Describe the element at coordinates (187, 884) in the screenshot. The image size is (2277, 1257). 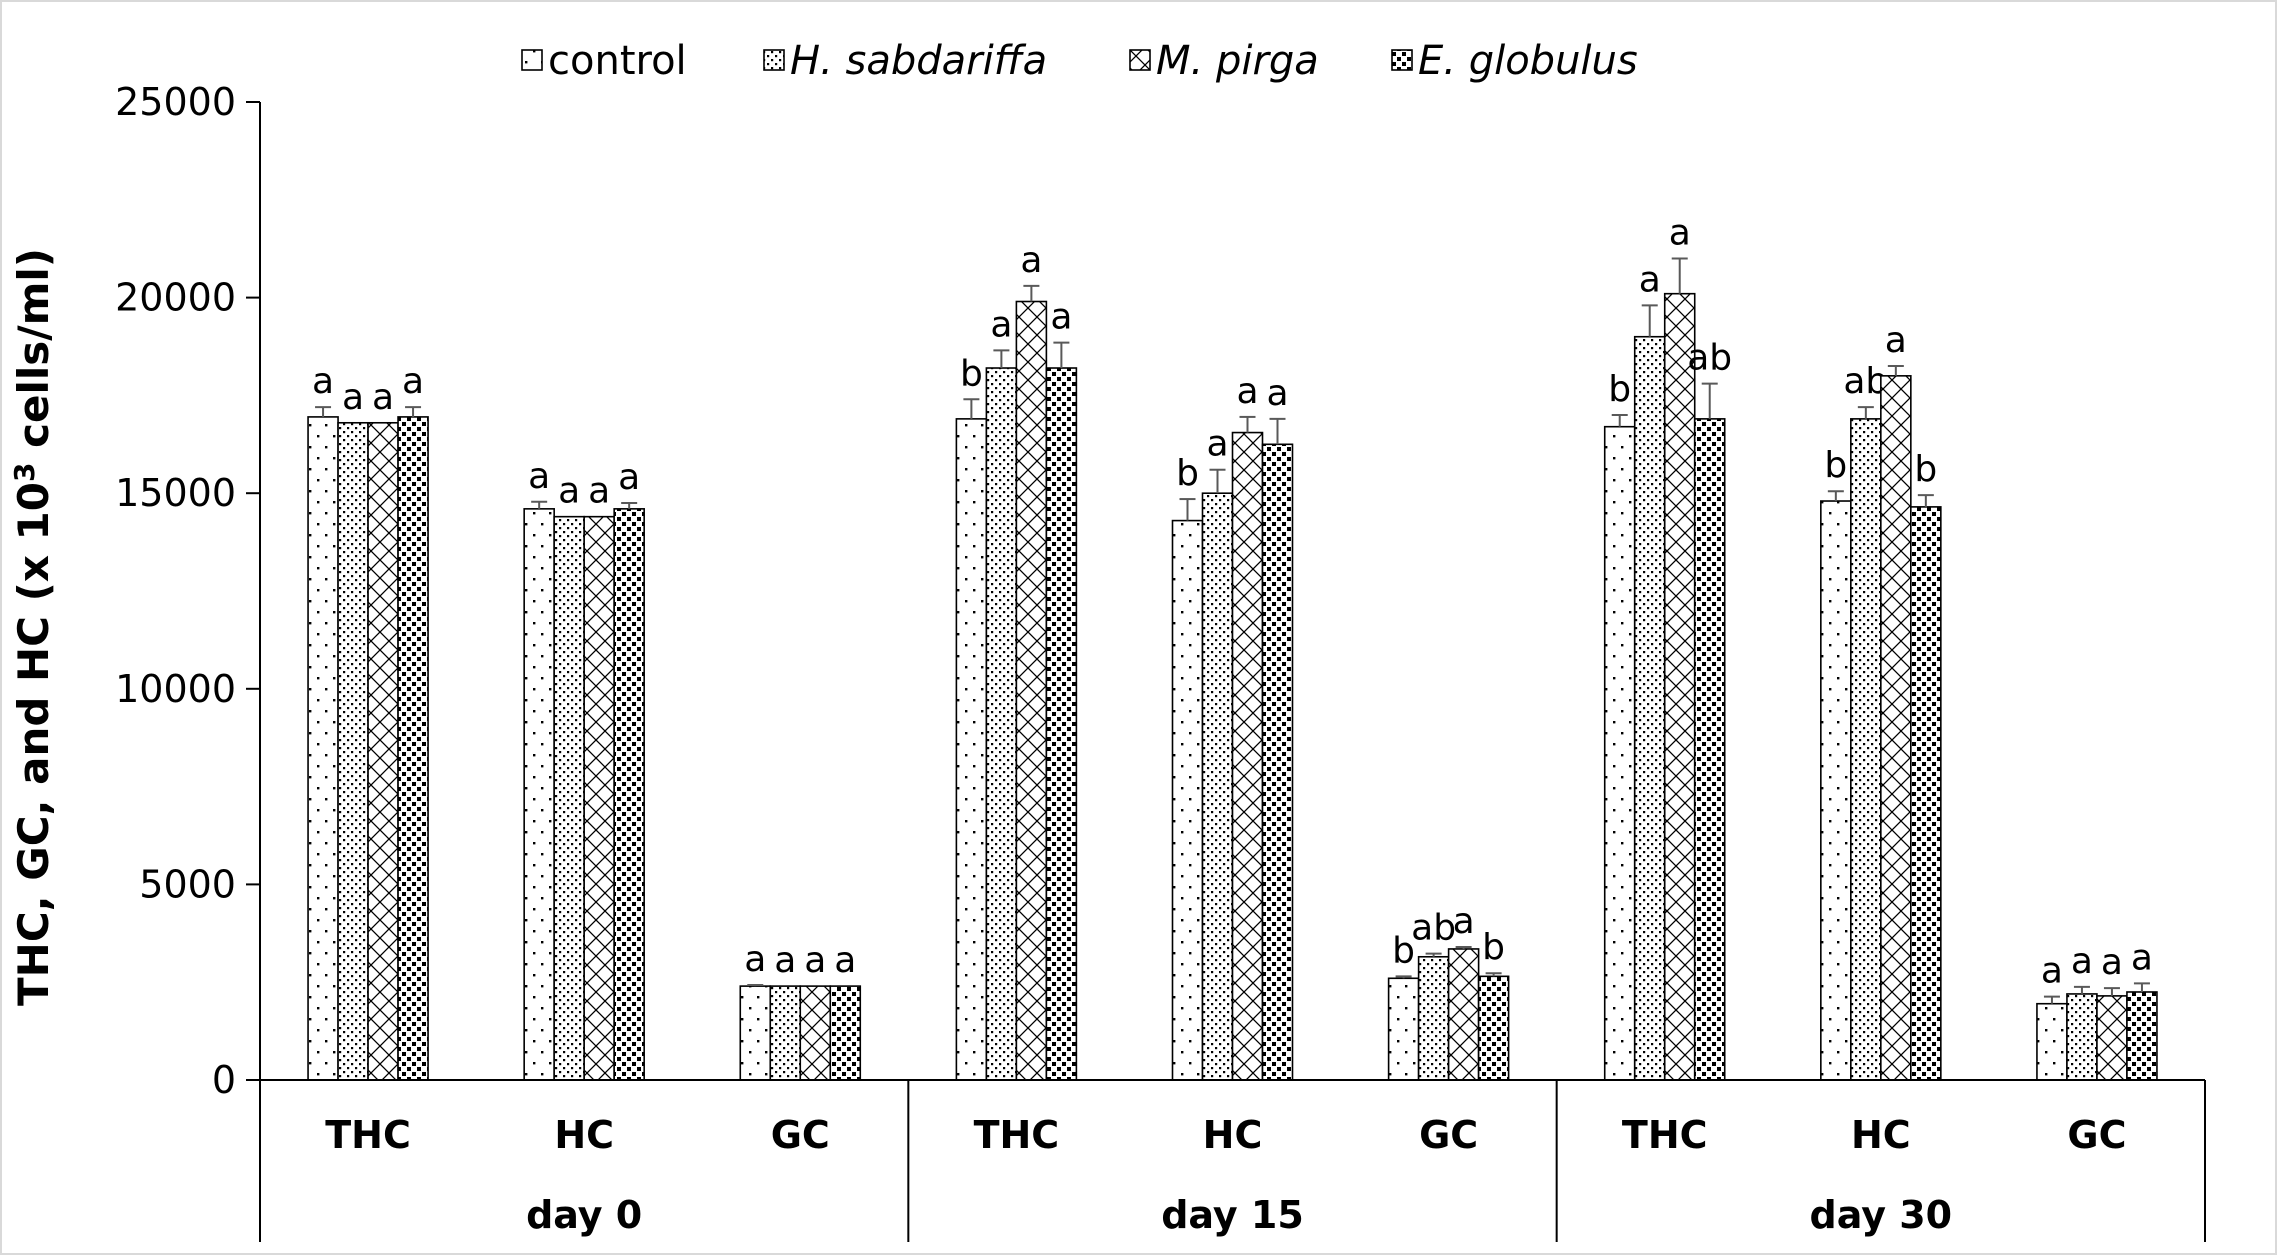
I see `y-tick-label: 5000` at that location.